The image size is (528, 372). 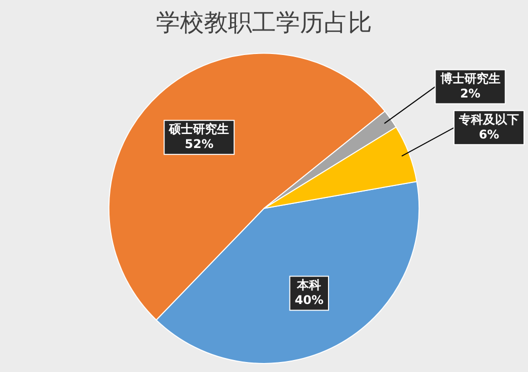 I want to click on slice-label: 博士研究生, so click(x=469, y=78).